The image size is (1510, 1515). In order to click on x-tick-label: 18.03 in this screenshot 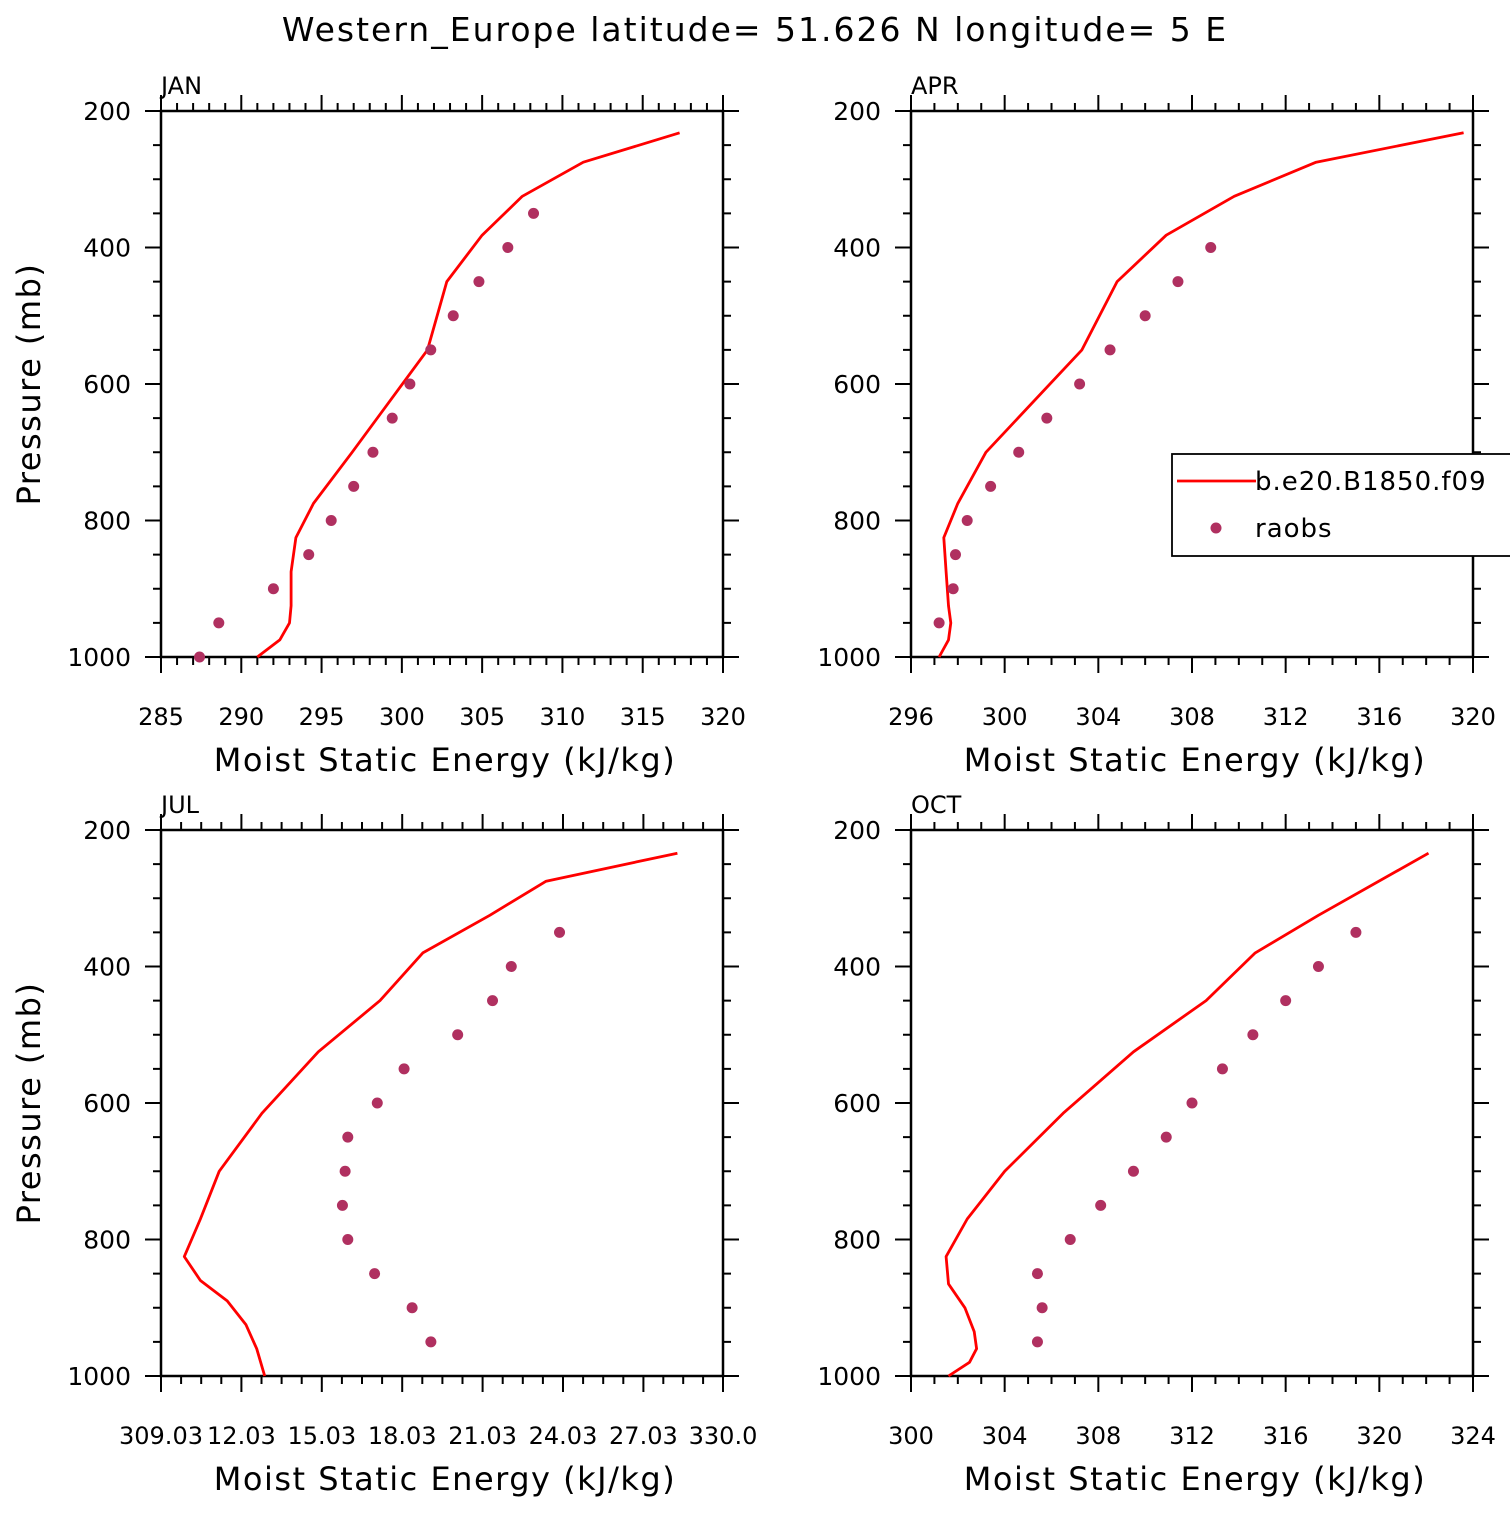, I will do `click(402, 1436)`.